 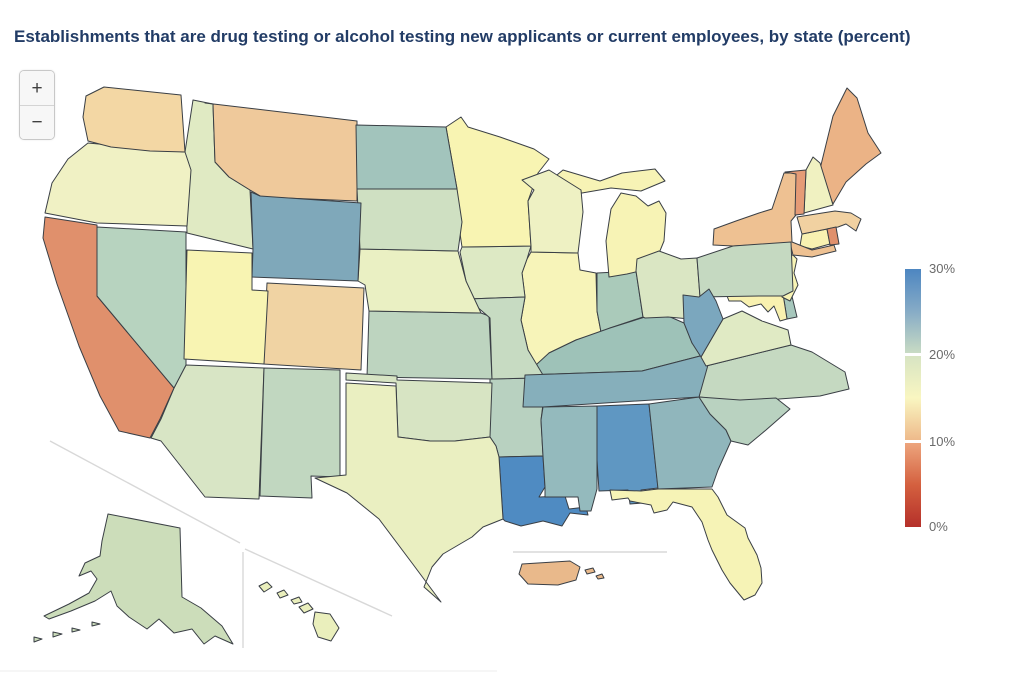 I want to click on state-fl: Florida, so click(x=686, y=544).